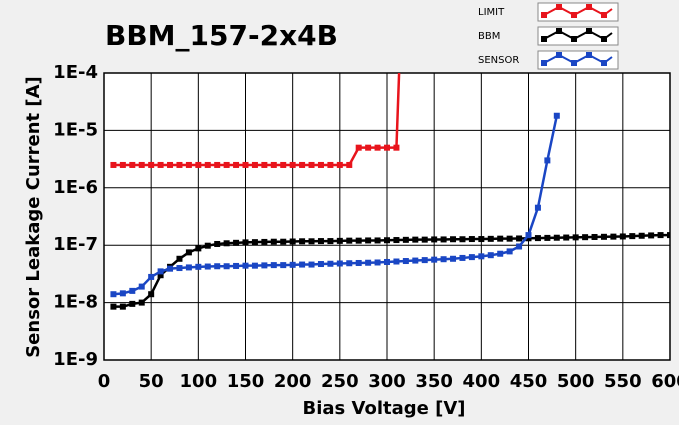  What do you see at coordinates (498, 60) in the screenshot?
I see `legend-label: SENSOR` at bounding box center [498, 60].